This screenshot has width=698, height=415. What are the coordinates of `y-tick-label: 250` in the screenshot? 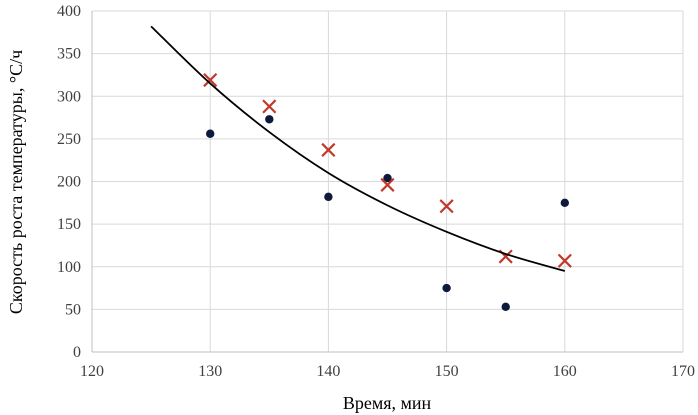 It's located at (69, 139).